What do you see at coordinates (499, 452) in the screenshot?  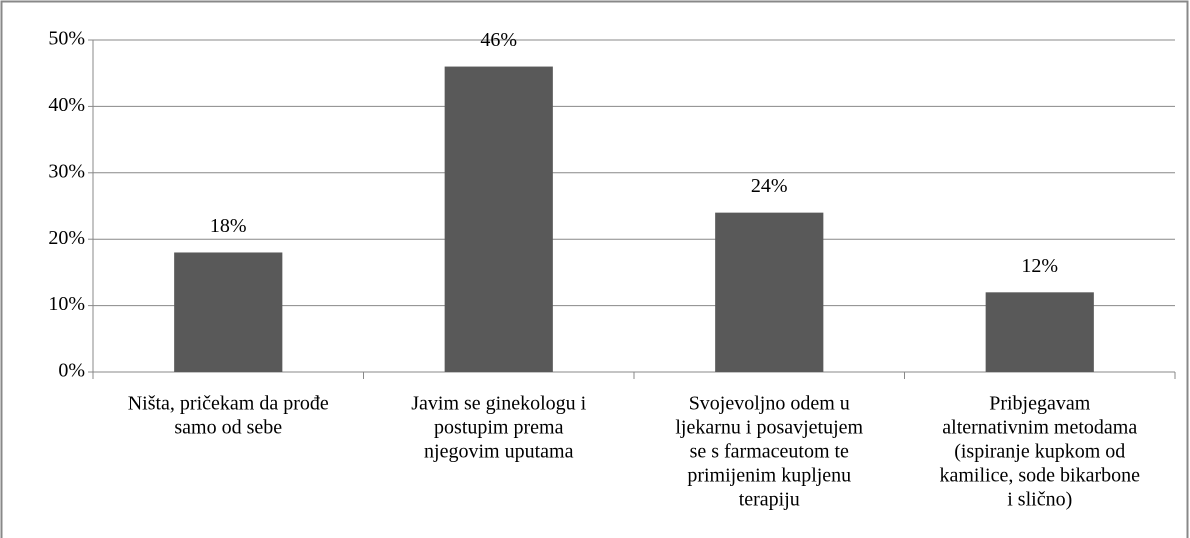 I see `x-tick-label: njegovim uputama` at bounding box center [499, 452].